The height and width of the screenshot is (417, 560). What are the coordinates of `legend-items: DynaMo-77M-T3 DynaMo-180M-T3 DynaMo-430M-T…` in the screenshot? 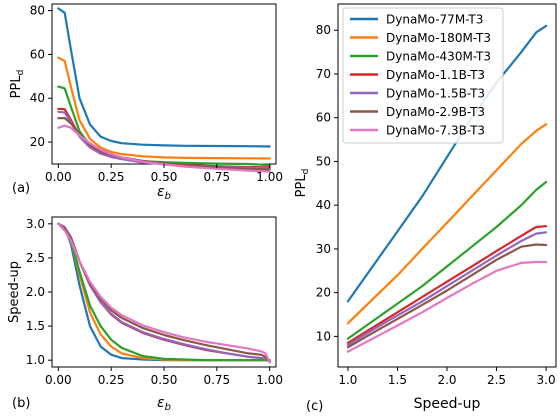 It's located at (420, 75).